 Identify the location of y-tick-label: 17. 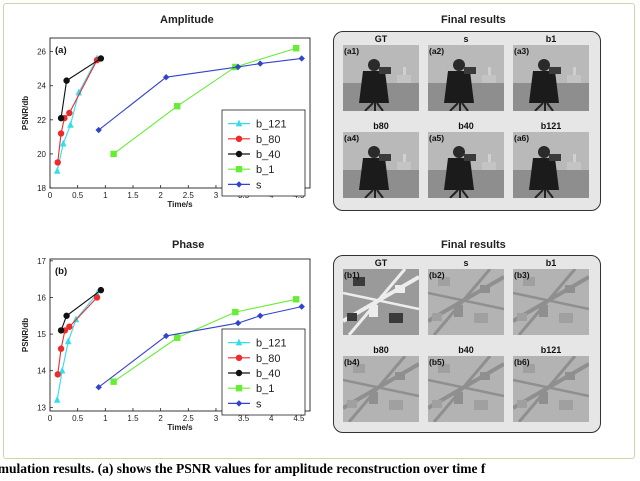
(41, 261).